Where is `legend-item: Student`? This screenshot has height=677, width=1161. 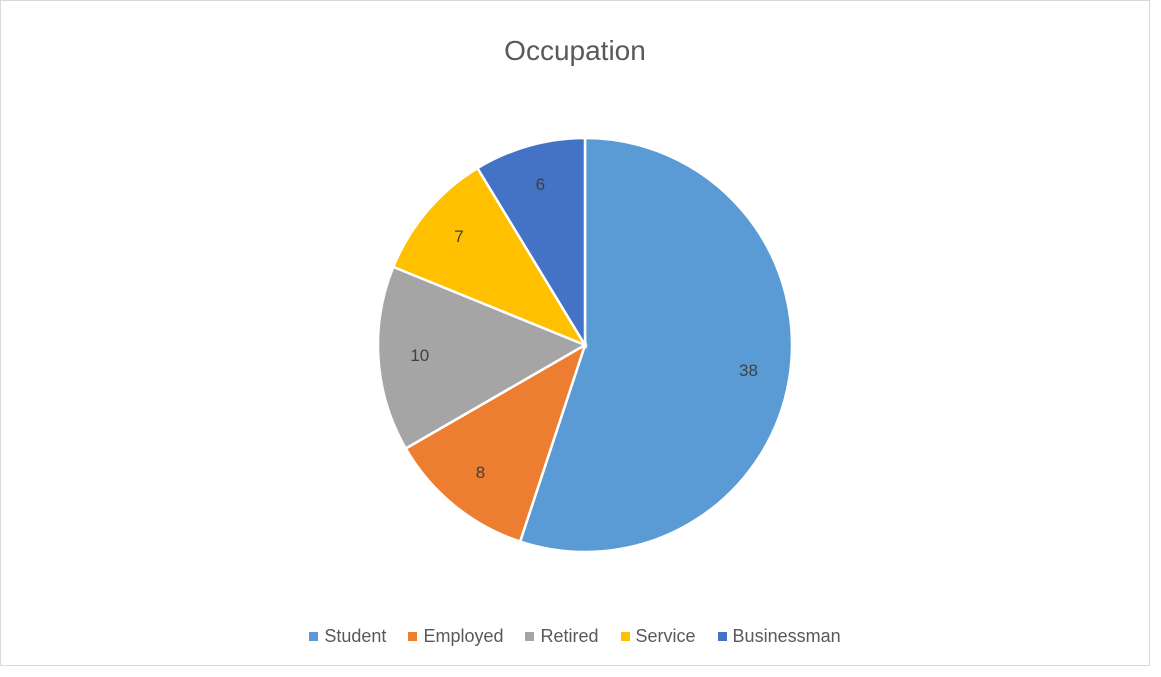 legend-item: Student is located at coordinates (347, 636).